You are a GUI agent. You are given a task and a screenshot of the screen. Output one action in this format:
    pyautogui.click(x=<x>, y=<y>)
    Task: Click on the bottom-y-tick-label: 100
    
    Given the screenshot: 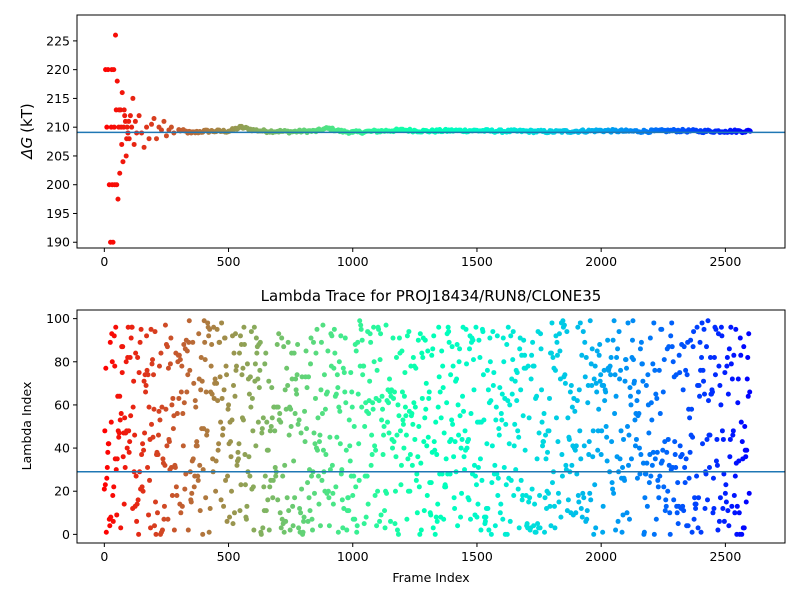 What is the action you would take?
    pyautogui.click(x=58, y=318)
    